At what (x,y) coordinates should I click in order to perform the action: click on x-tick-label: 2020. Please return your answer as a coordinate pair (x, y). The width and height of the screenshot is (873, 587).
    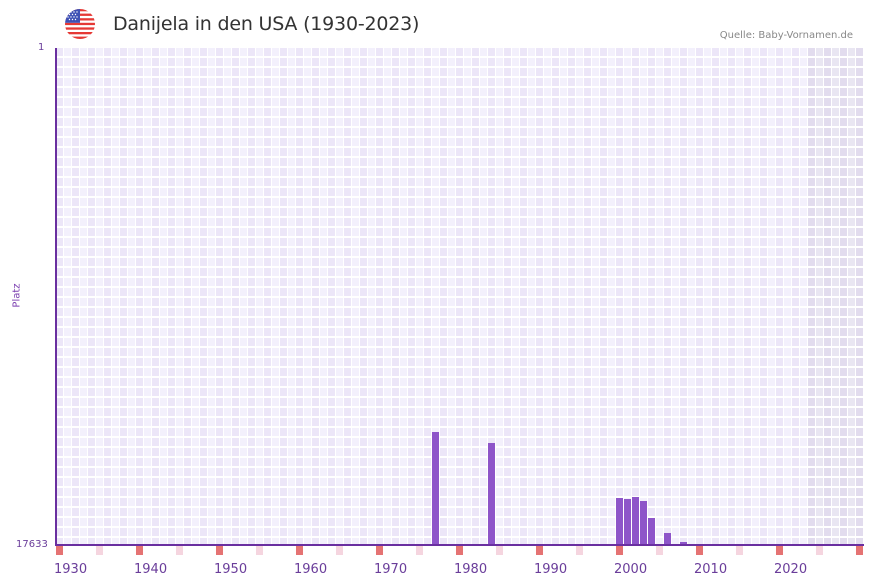
    Looking at the image, I should click on (791, 569).